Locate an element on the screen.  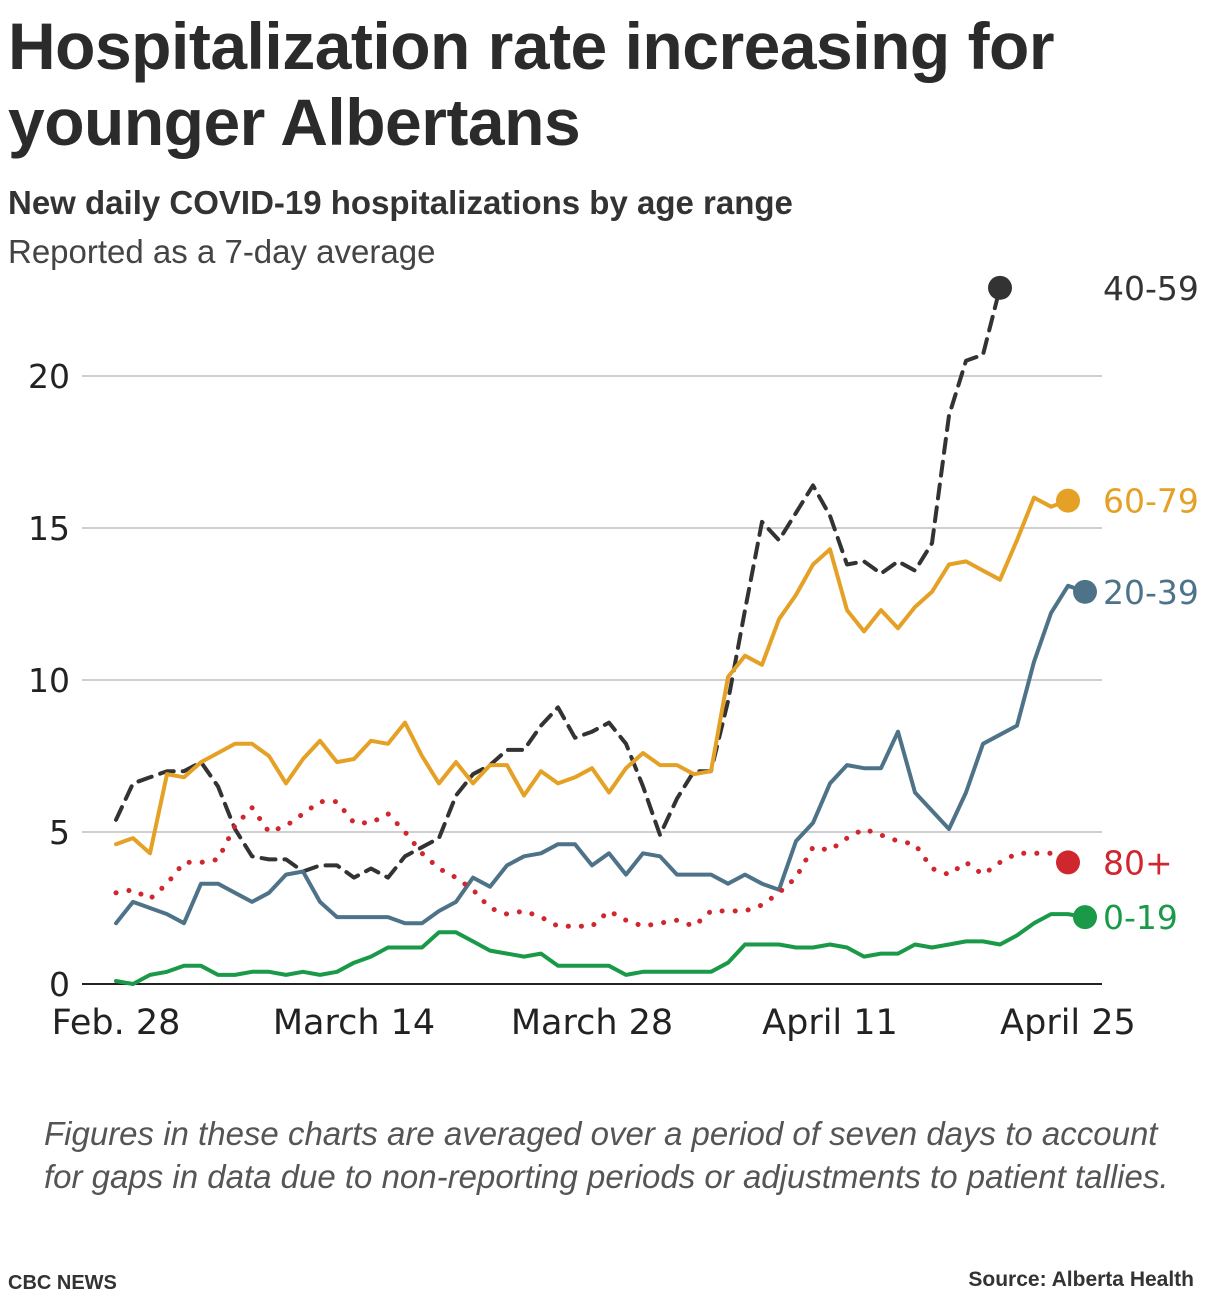
series-label: 40-59 is located at coordinates (1151, 288).